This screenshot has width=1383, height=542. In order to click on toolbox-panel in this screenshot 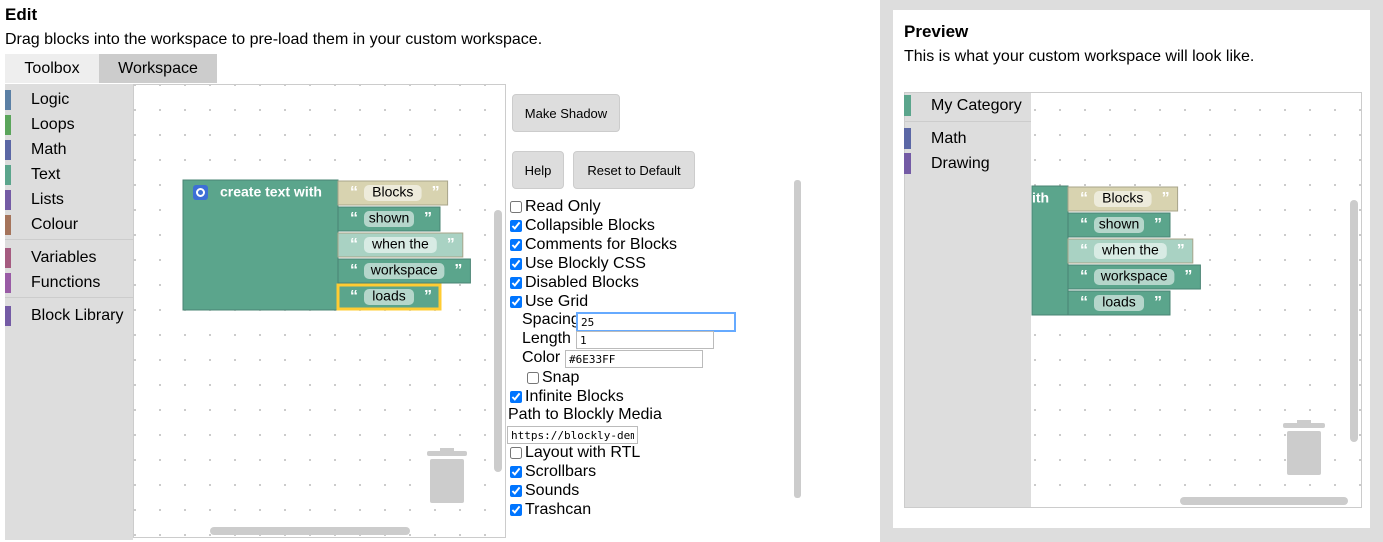, I will do `click(69, 312)`.